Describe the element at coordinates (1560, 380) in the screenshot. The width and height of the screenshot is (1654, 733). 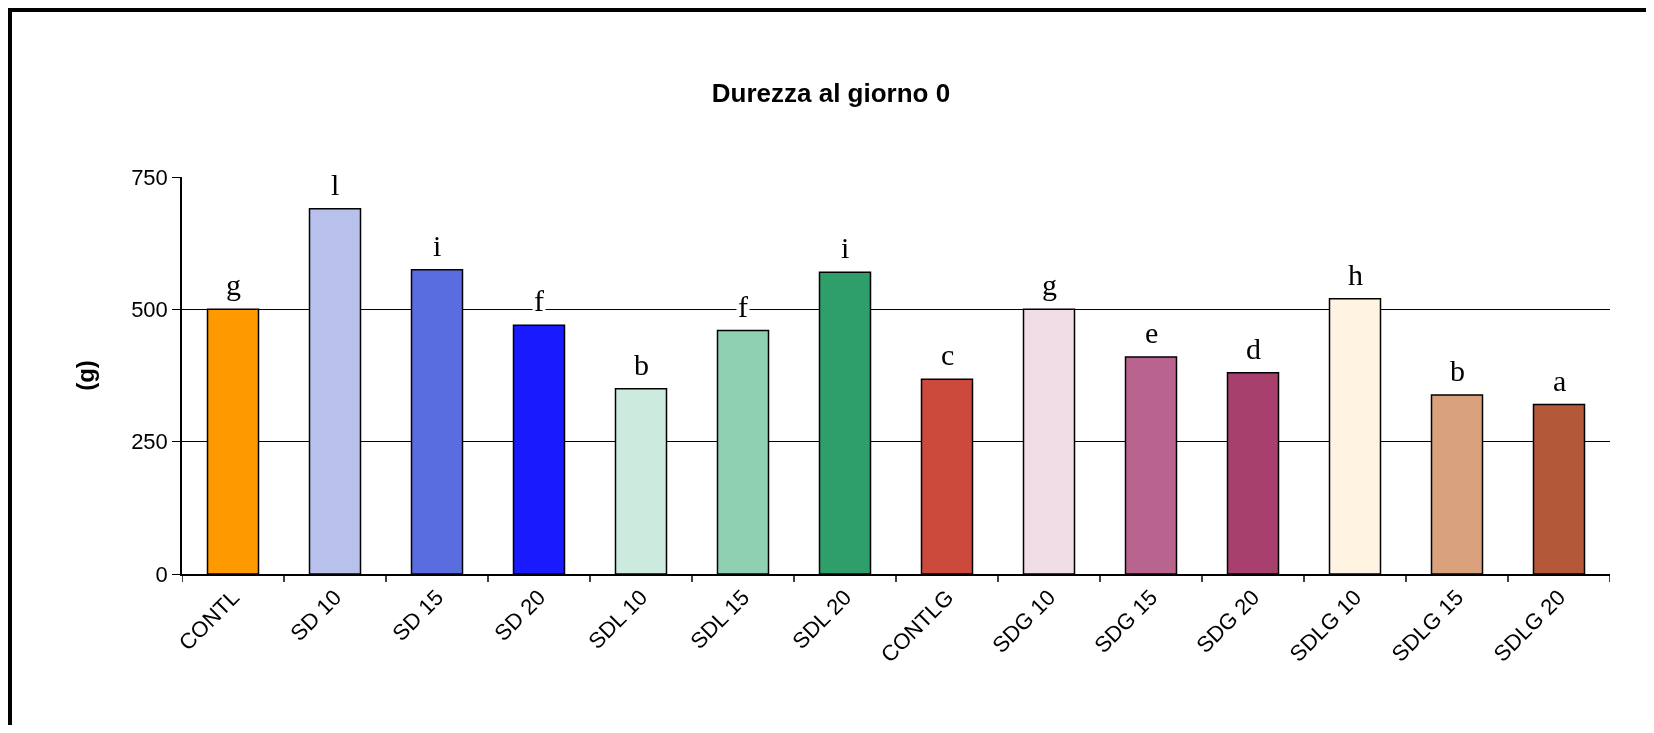
I see `annotation: a` at that location.